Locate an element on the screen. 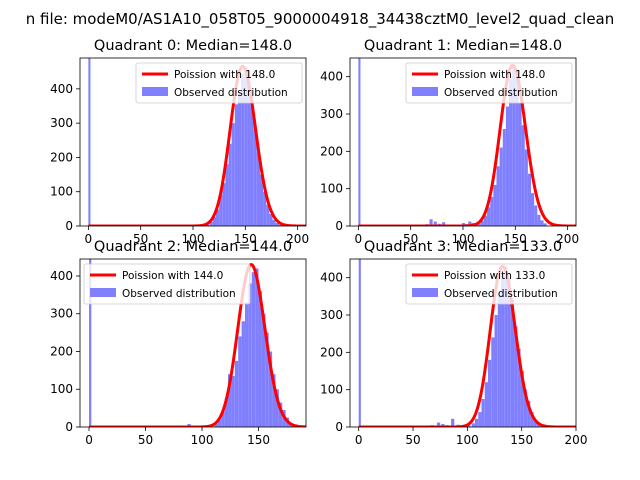 The image size is (640, 480). x-tick-label: 50 is located at coordinates (145, 440).